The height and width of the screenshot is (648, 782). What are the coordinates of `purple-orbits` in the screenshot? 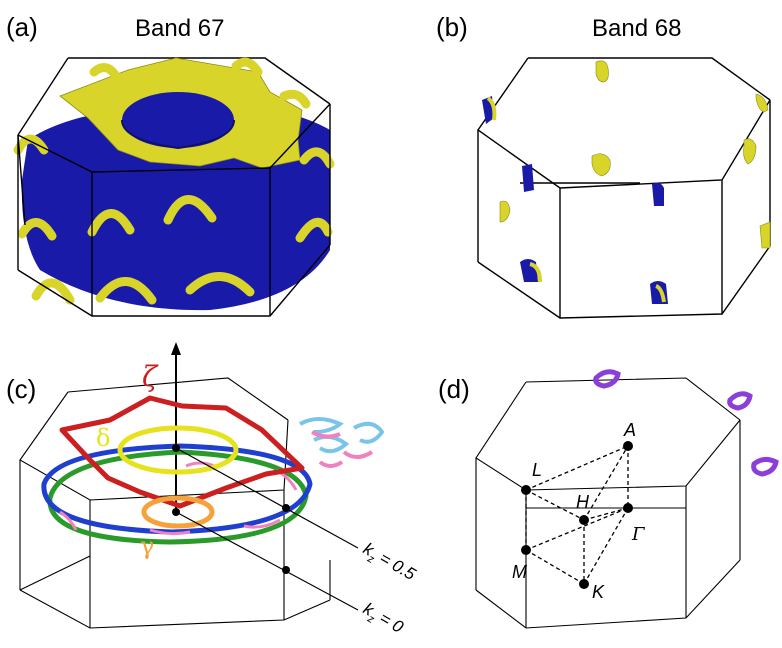 It's located at (686, 423).